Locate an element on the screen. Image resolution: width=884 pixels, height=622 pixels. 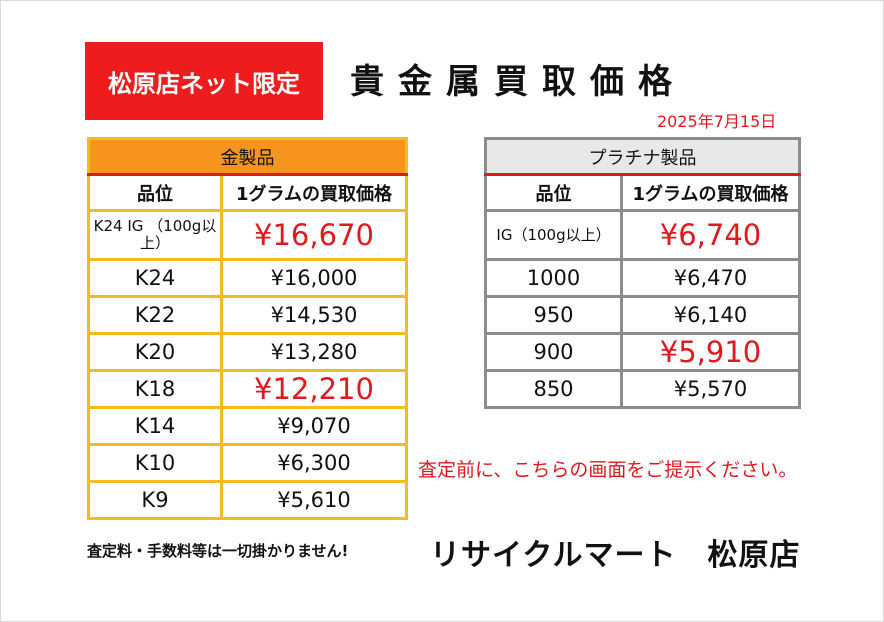
grade-cell: 950 is located at coordinates (553, 315).